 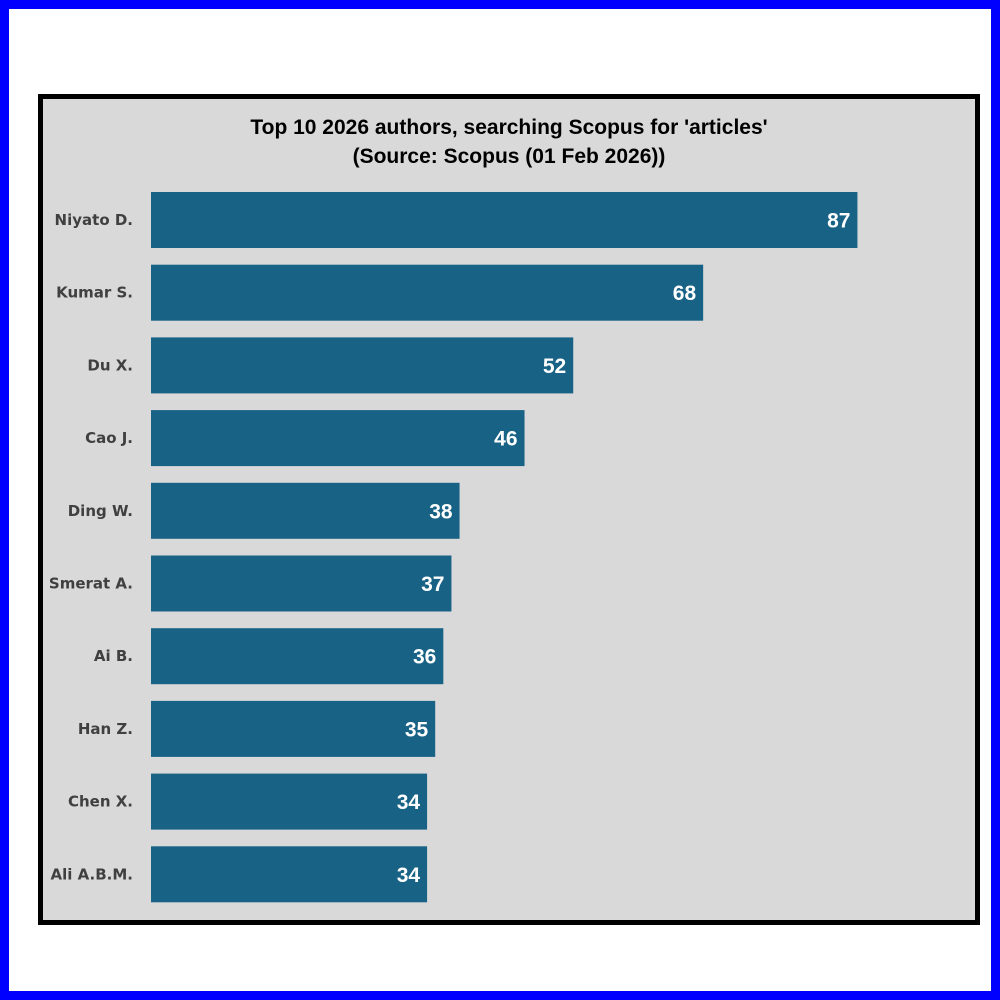 What do you see at coordinates (417, 729) in the screenshot?
I see `value-label: 35` at bounding box center [417, 729].